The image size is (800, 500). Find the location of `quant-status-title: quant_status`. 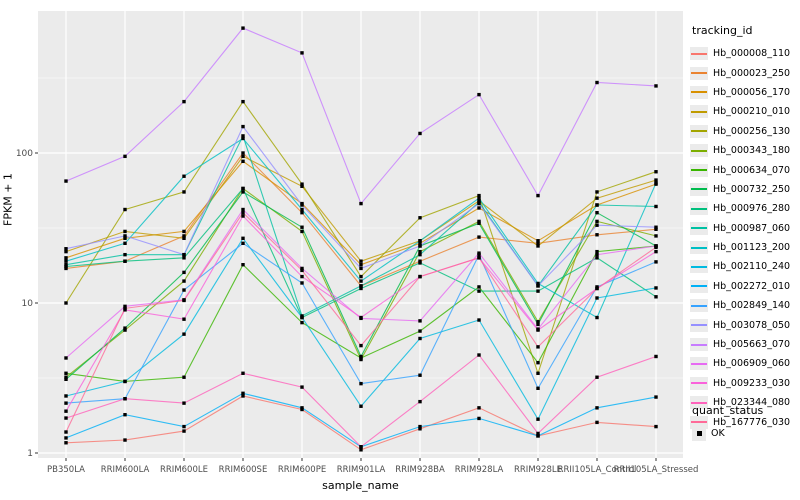

quant-status-title: quant_status is located at coordinates (728, 410).